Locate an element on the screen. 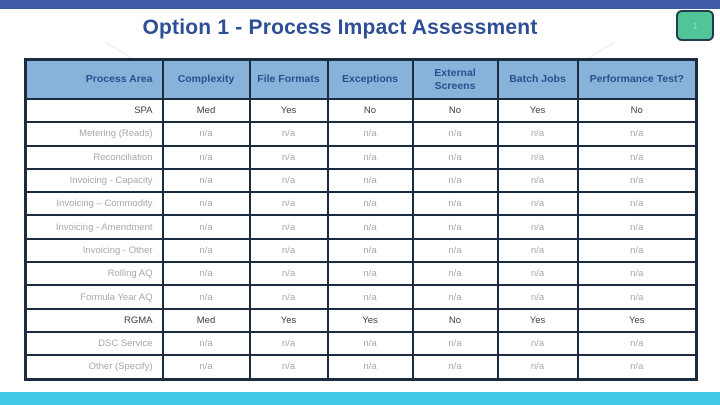  process-area-cell: Reconciliation is located at coordinates (94, 157).